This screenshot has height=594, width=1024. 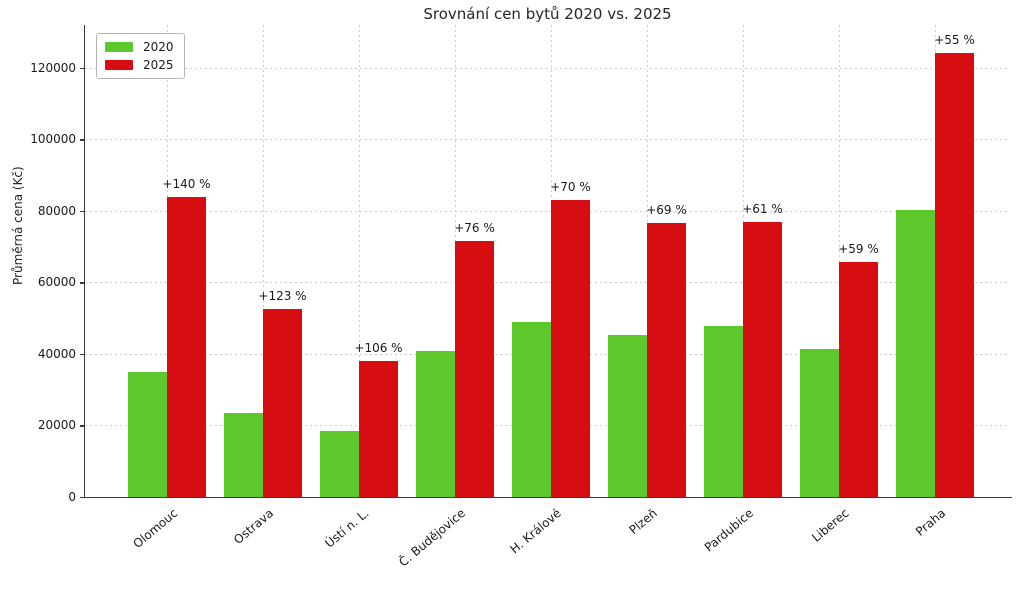 I want to click on bar-2020-praha, so click(x=915, y=353).